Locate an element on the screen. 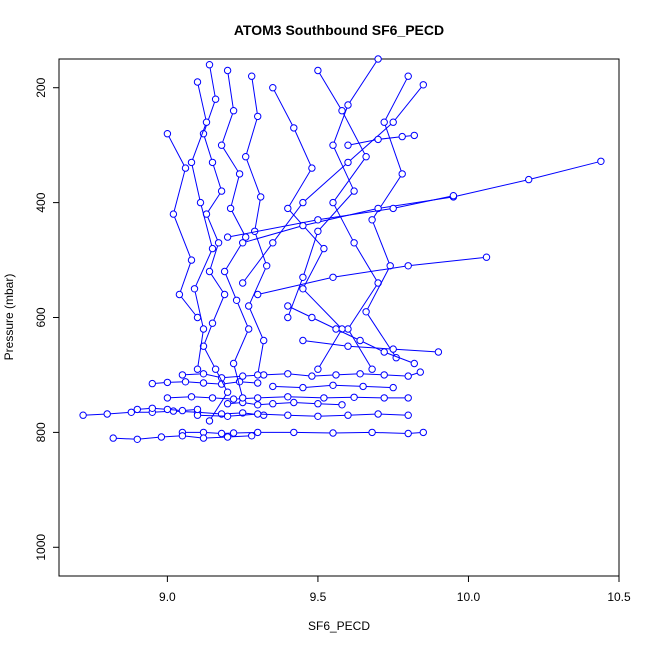  chart-title: ATOM3 Southbound SF6_PECD is located at coordinates (339, 30).